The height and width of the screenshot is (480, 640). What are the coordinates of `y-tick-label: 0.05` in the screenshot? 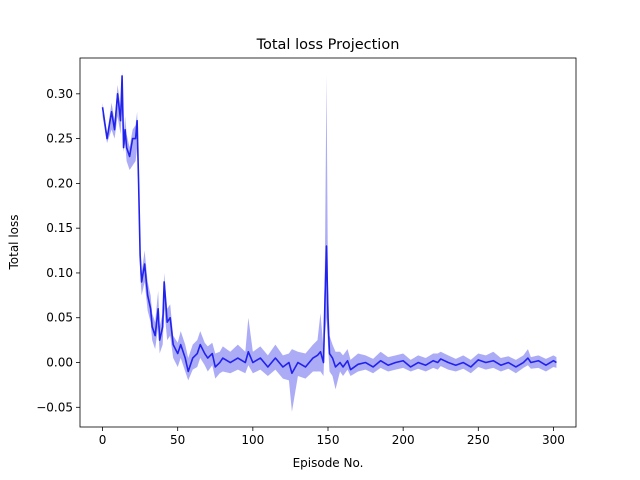 It's located at (59, 318).